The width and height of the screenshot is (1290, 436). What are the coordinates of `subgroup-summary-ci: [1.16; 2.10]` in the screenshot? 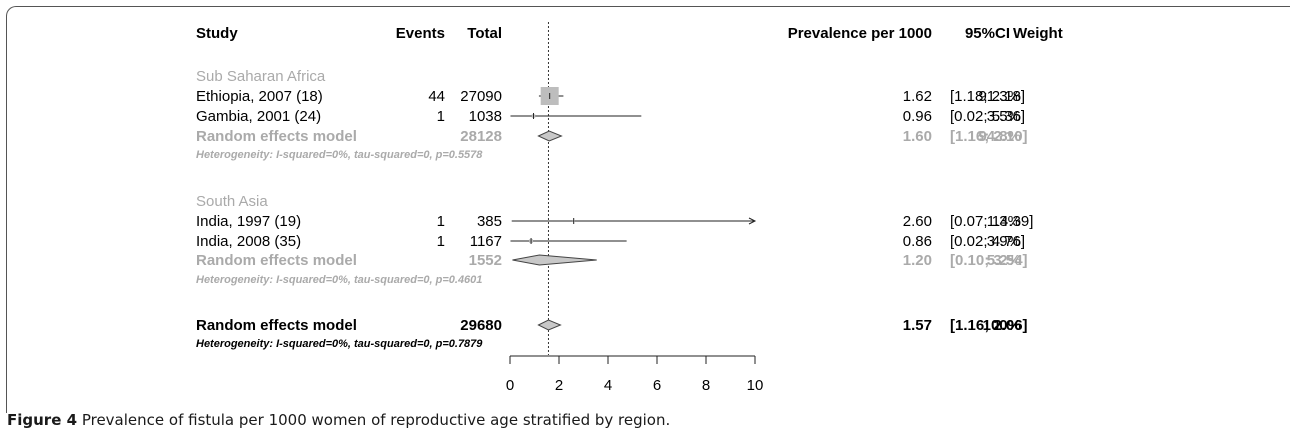 It's located at (989, 136).